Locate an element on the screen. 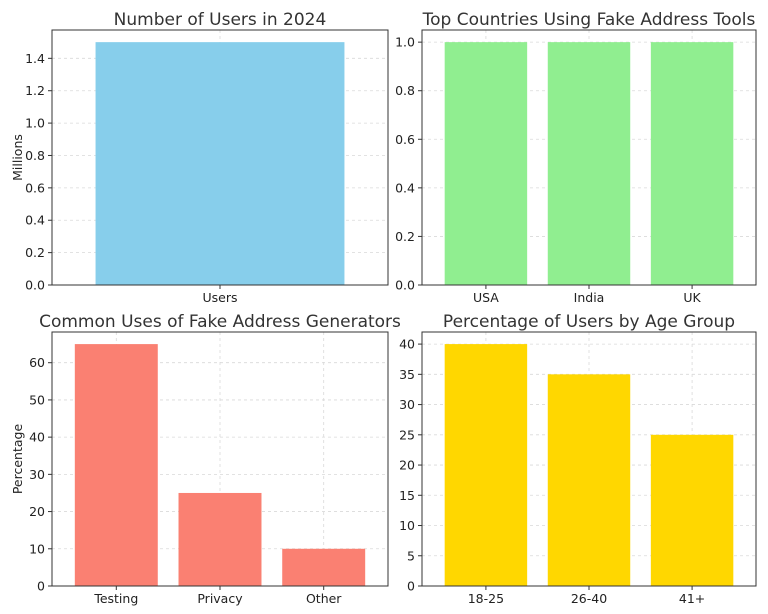  y-tick-label: 25 is located at coordinates (407, 434).